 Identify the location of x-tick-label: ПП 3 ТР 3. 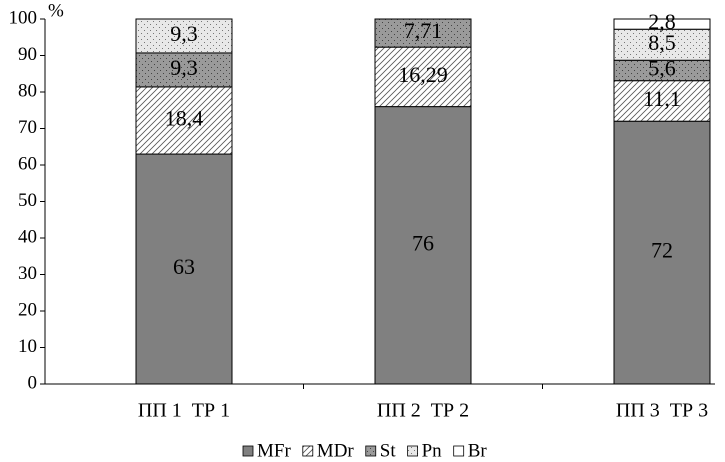
(662, 411).